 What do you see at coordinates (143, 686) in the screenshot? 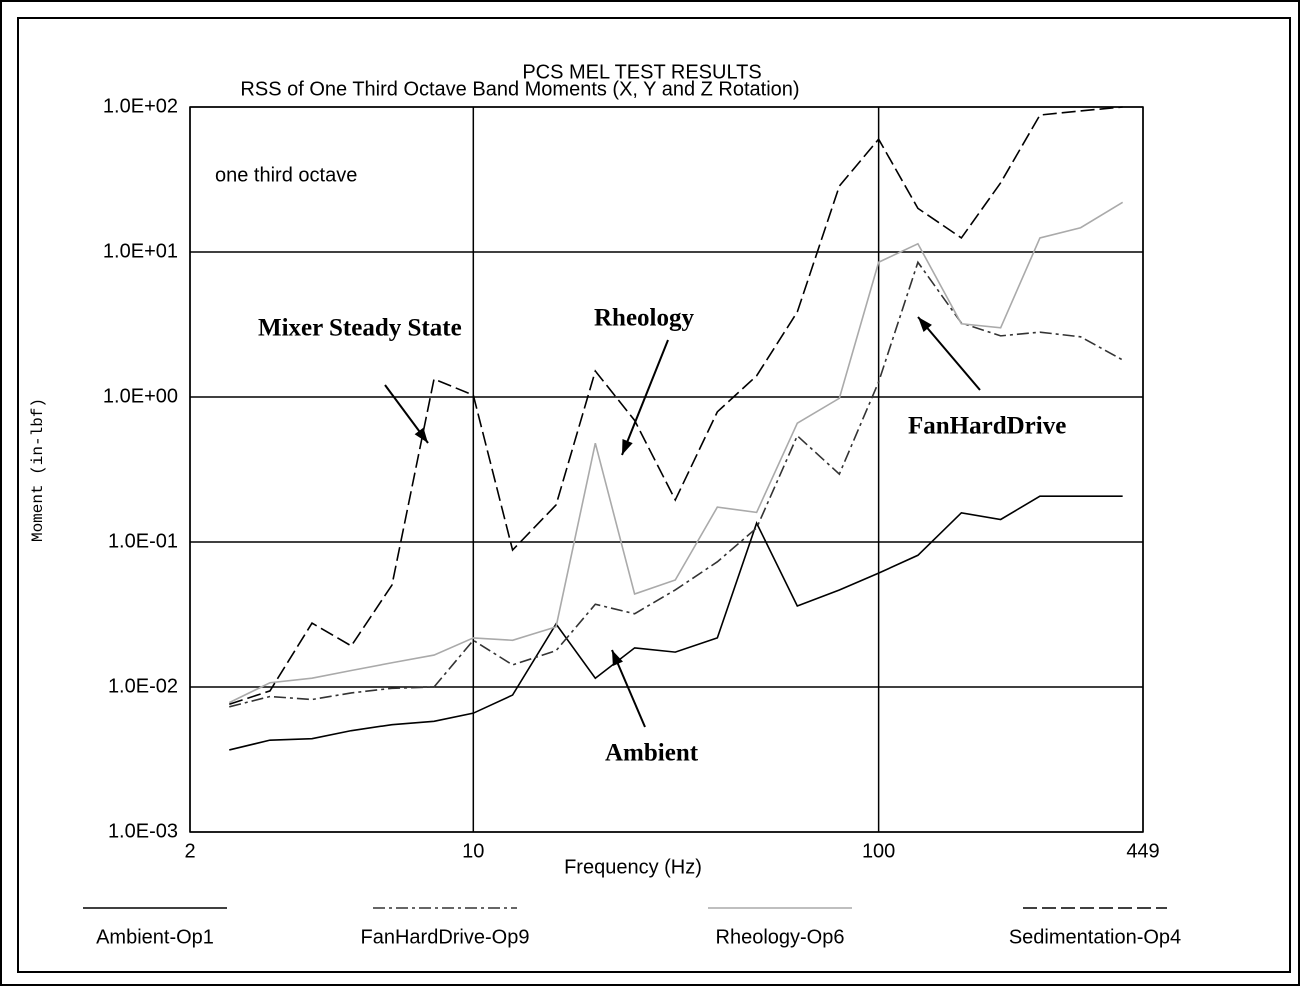
I see `y-tick-label: 1.0E-02` at bounding box center [143, 686].